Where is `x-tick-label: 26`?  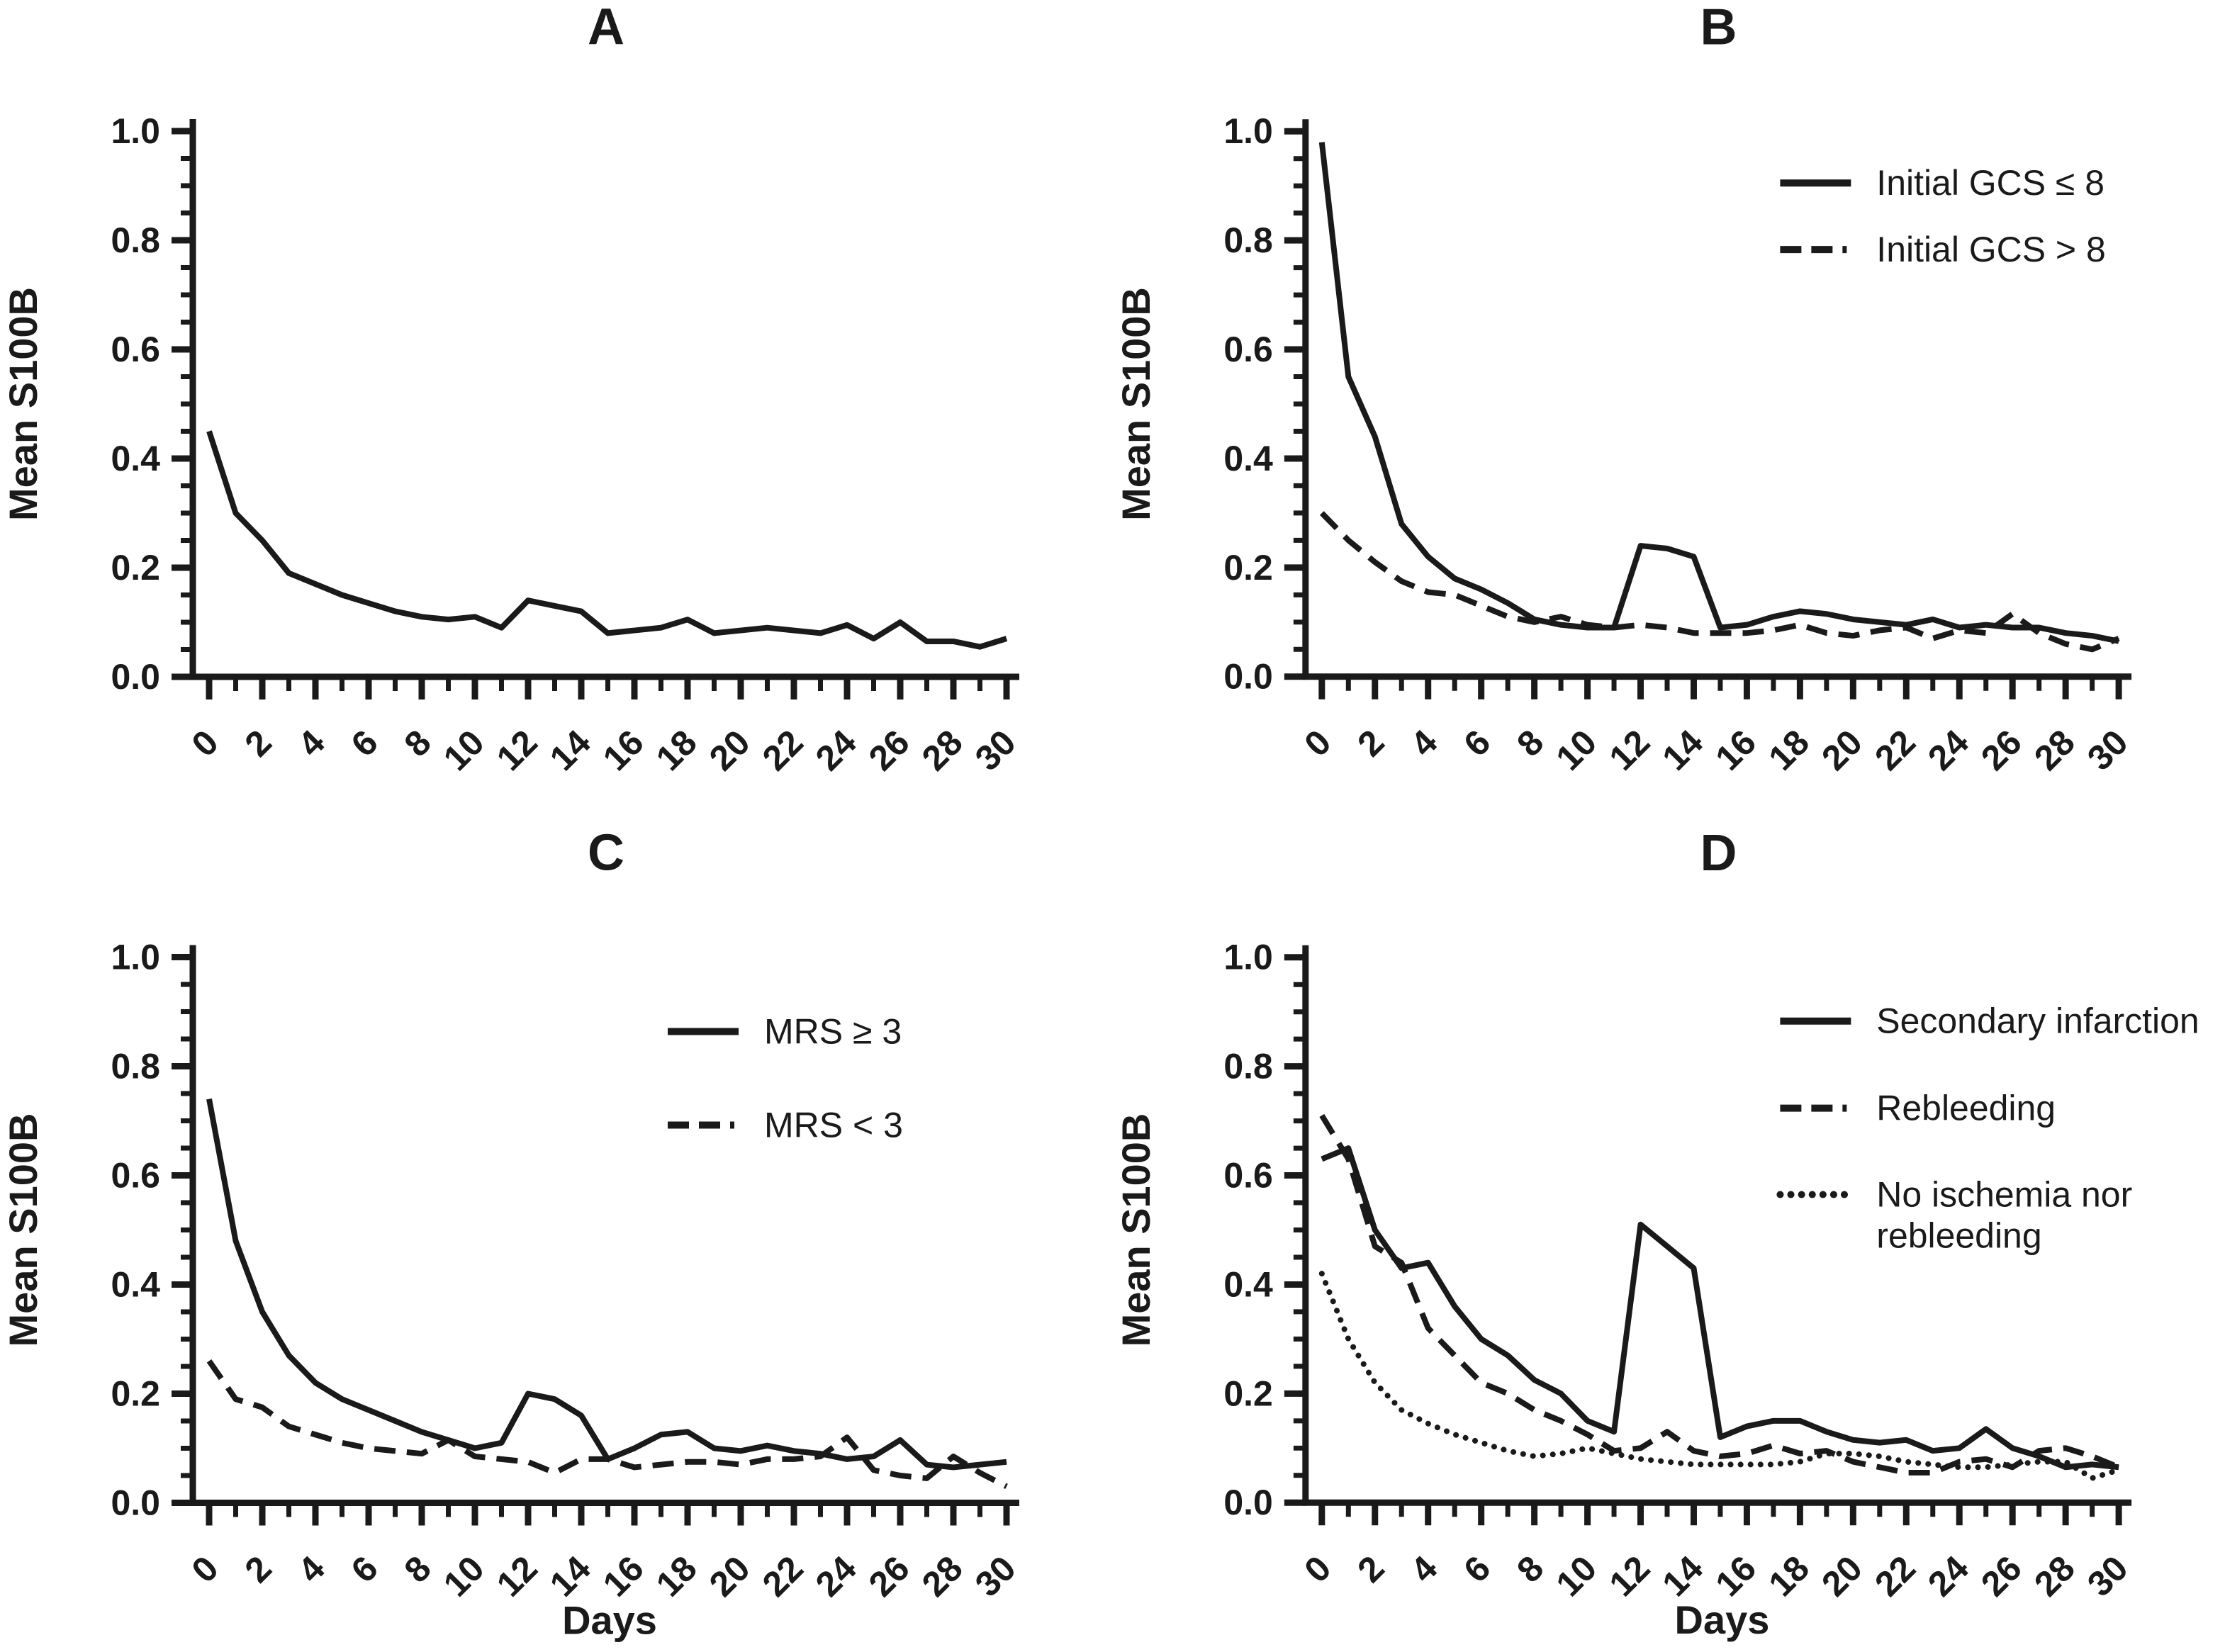
x-tick-label: 26 is located at coordinates (889, 1577).